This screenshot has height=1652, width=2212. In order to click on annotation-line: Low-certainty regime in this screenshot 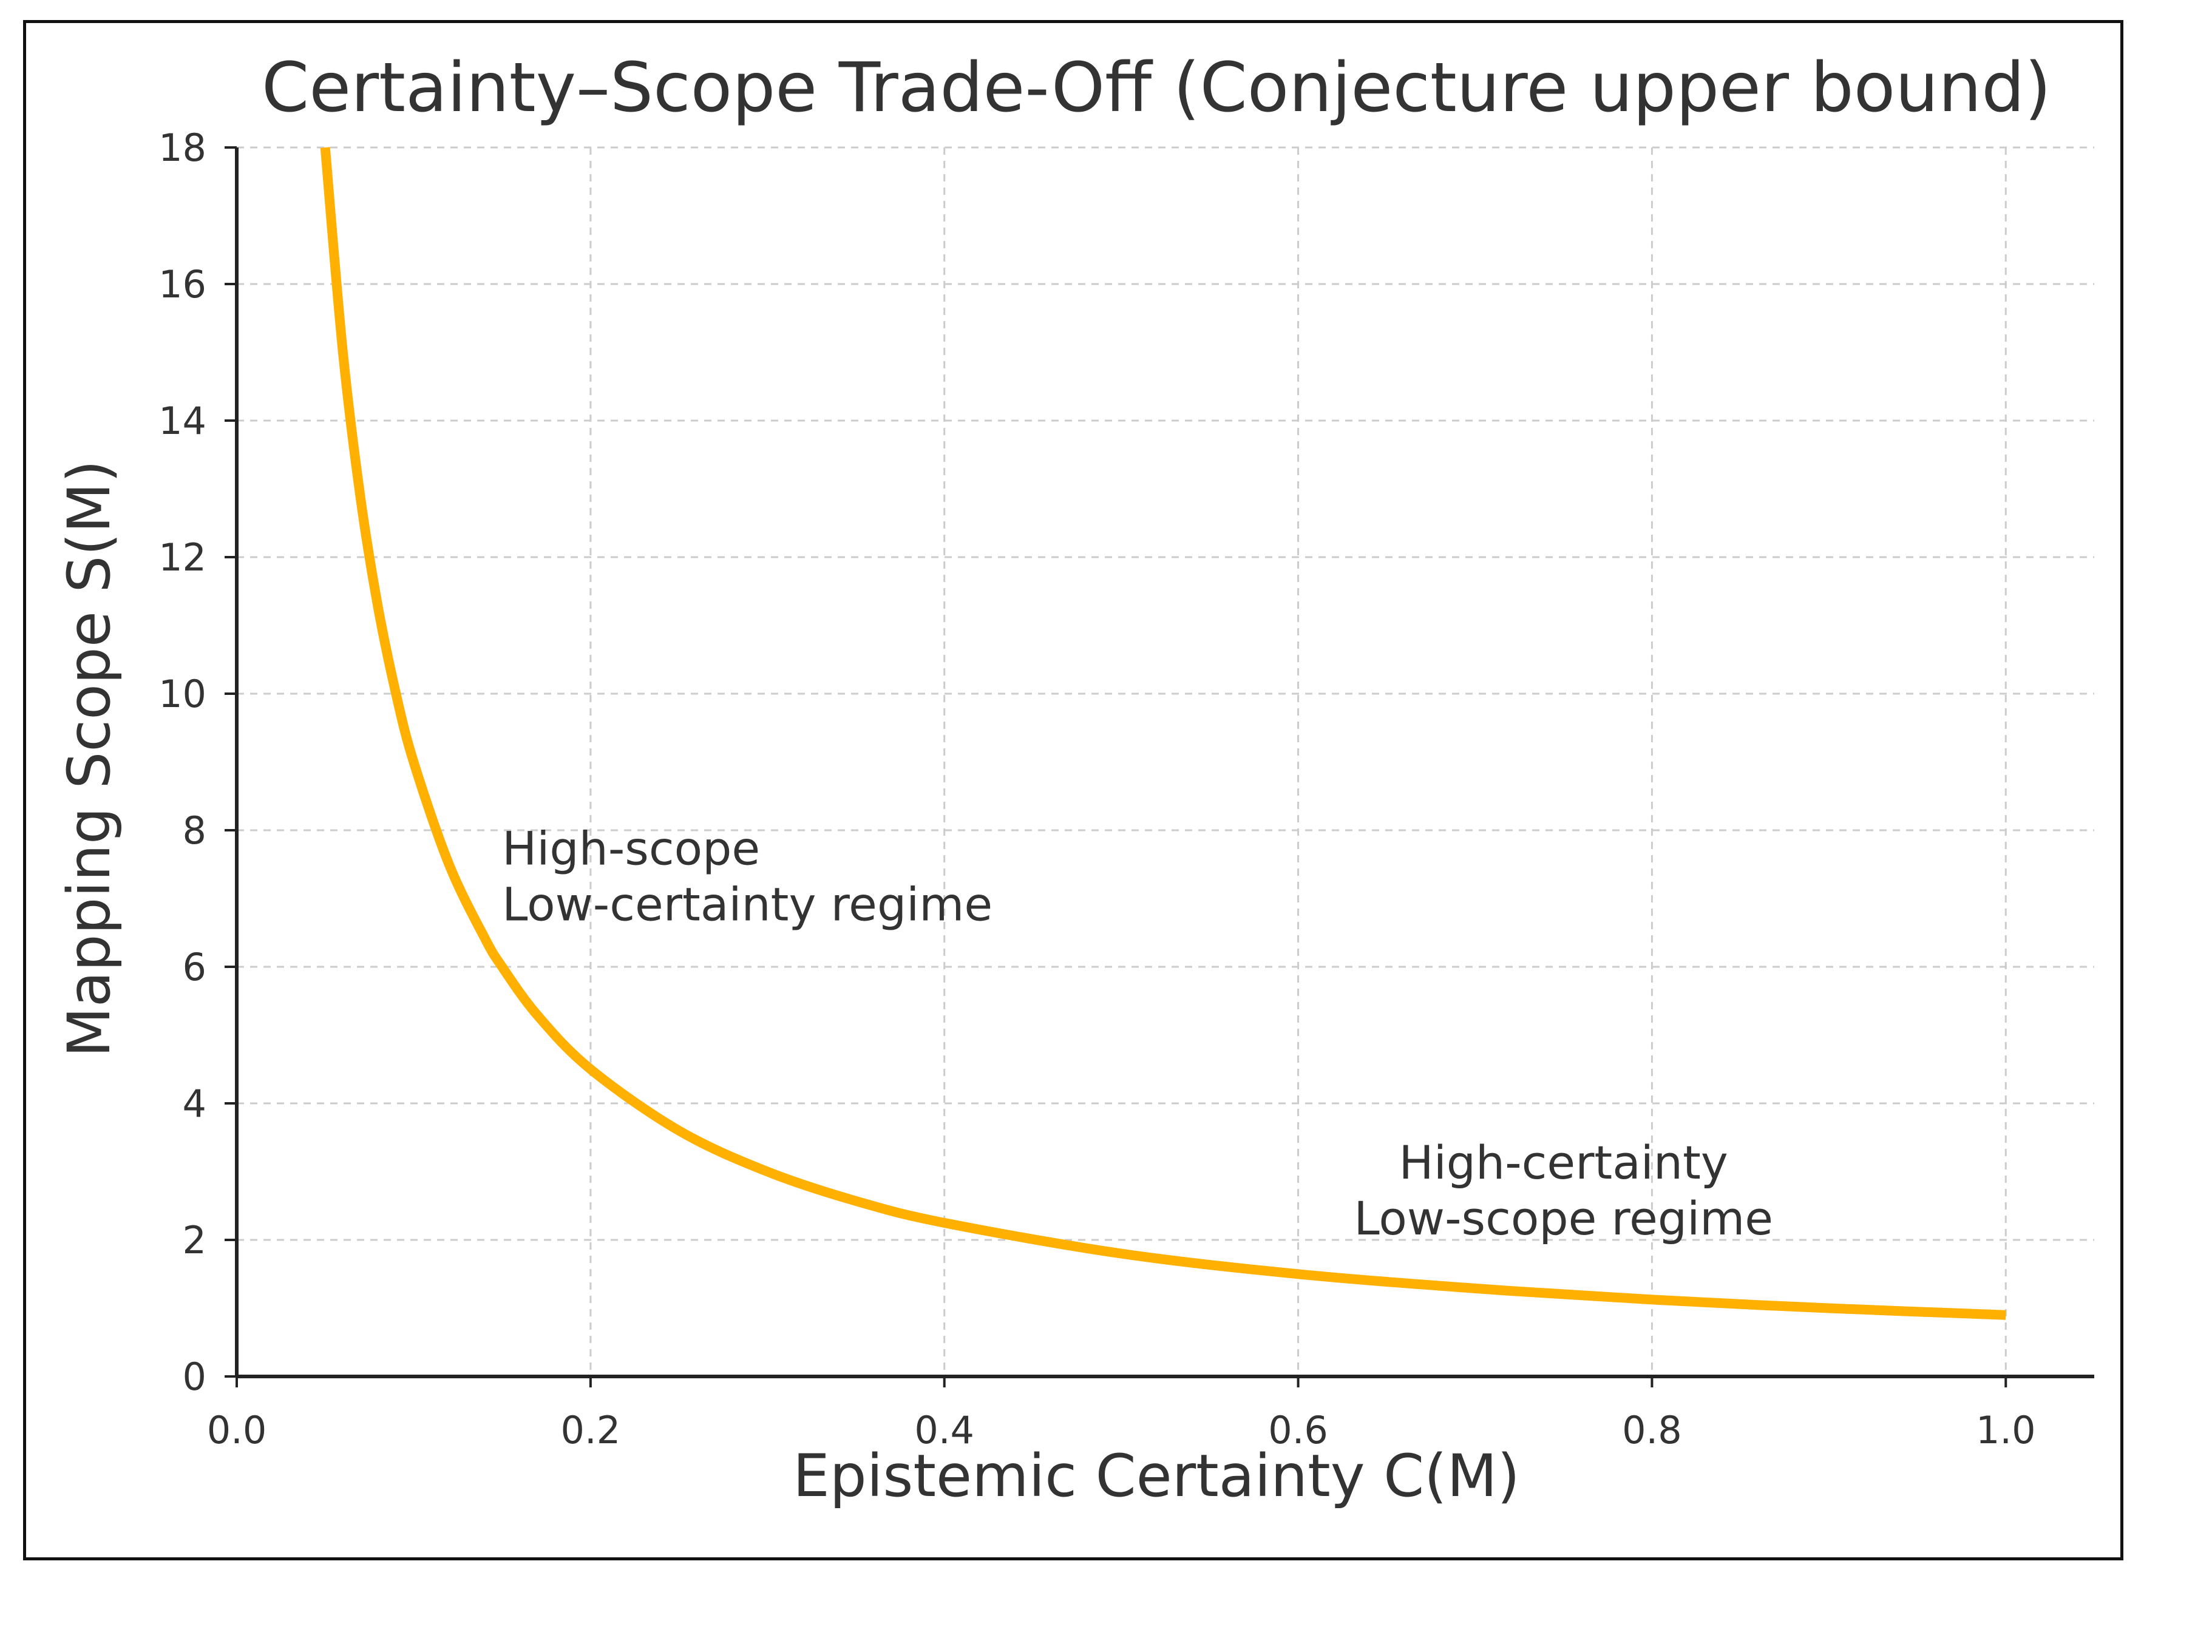, I will do `click(747, 904)`.